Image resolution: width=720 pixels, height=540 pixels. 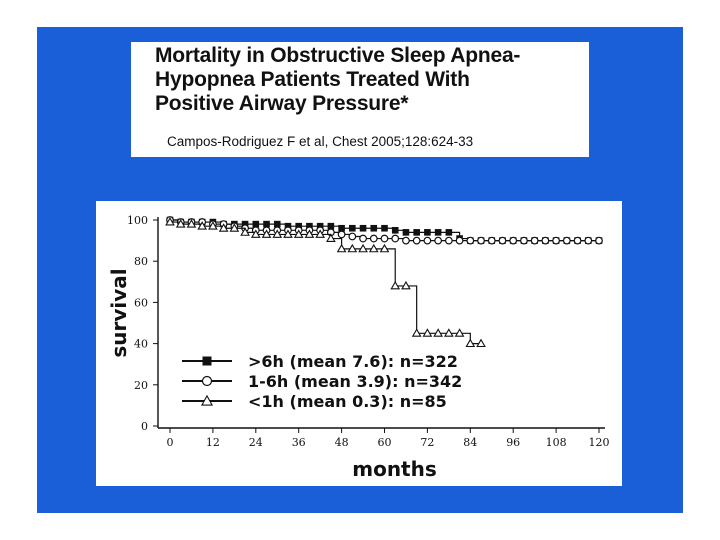 What do you see at coordinates (256, 442) in the screenshot?
I see `x-tick-label-2: 24` at bounding box center [256, 442].